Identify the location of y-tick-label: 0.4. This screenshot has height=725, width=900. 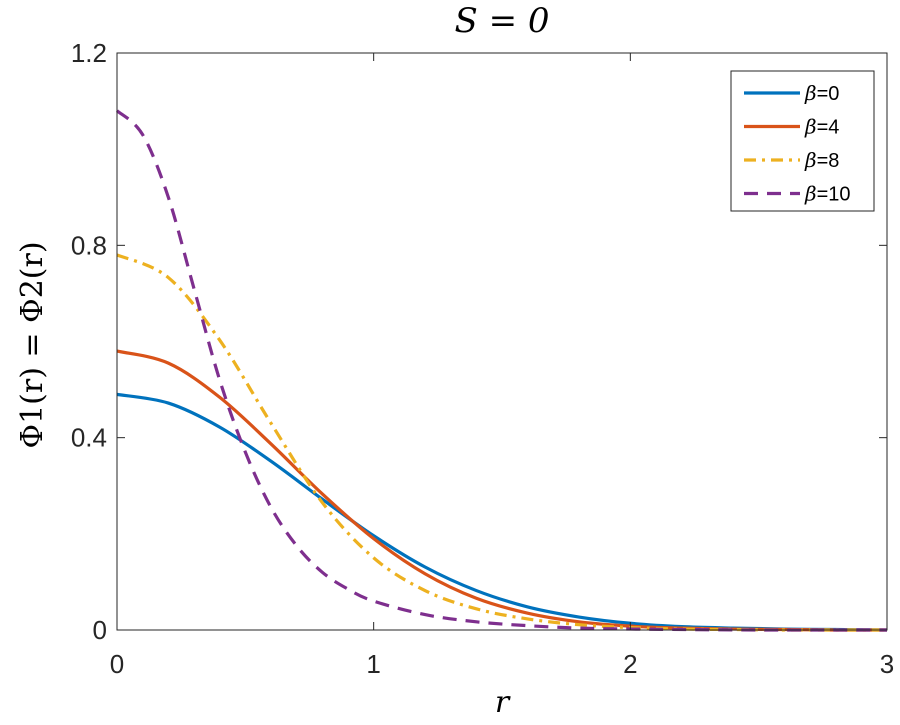
(89, 438).